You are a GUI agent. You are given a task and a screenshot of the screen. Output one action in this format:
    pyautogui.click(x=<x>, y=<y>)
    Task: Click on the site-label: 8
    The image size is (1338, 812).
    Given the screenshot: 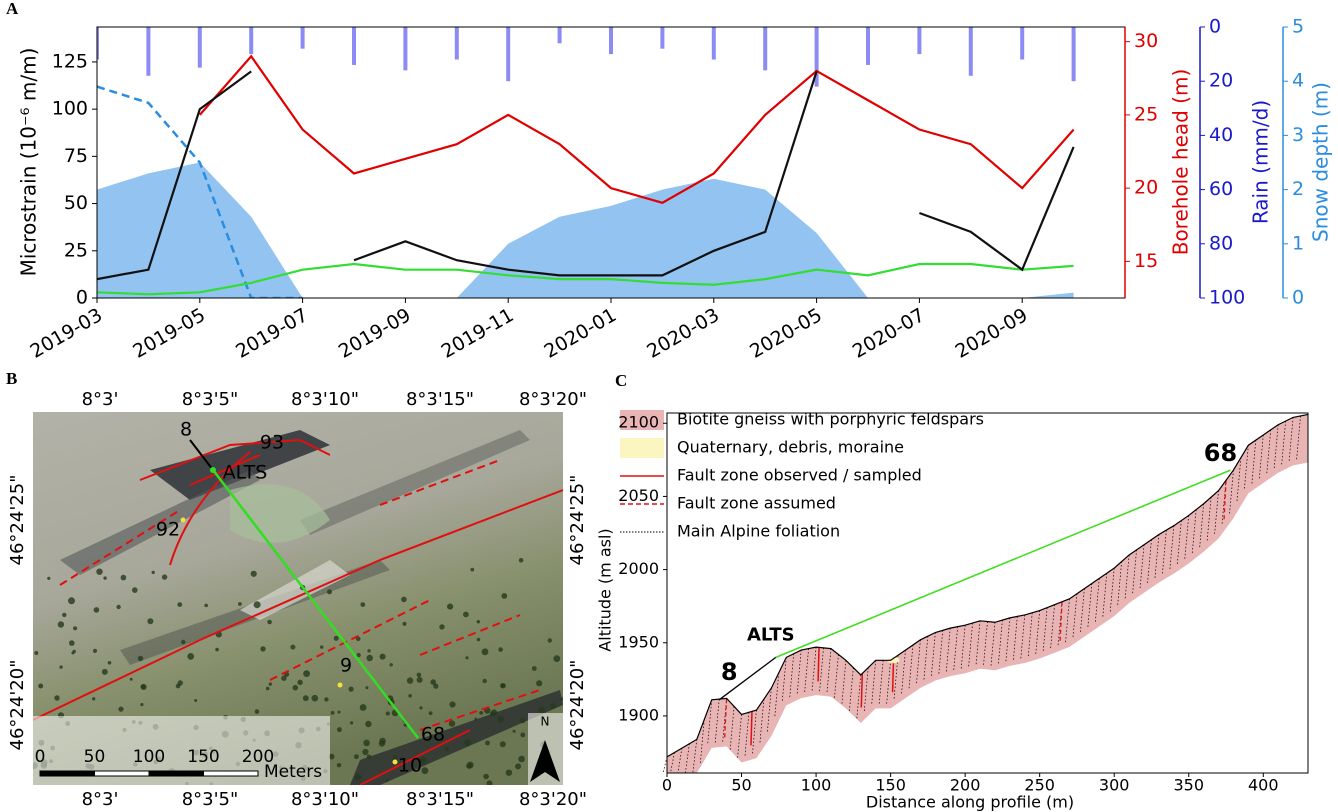 What is the action you would take?
    pyautogui.click(x=186, y=430)
    